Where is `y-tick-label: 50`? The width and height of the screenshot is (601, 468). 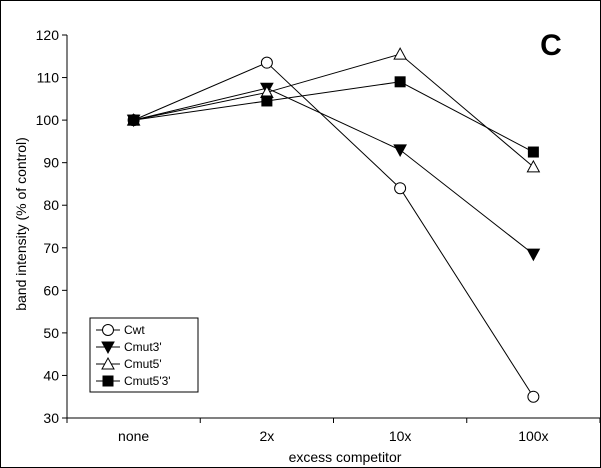 y-tick-label: 50 is located at coordinates (51, 333).